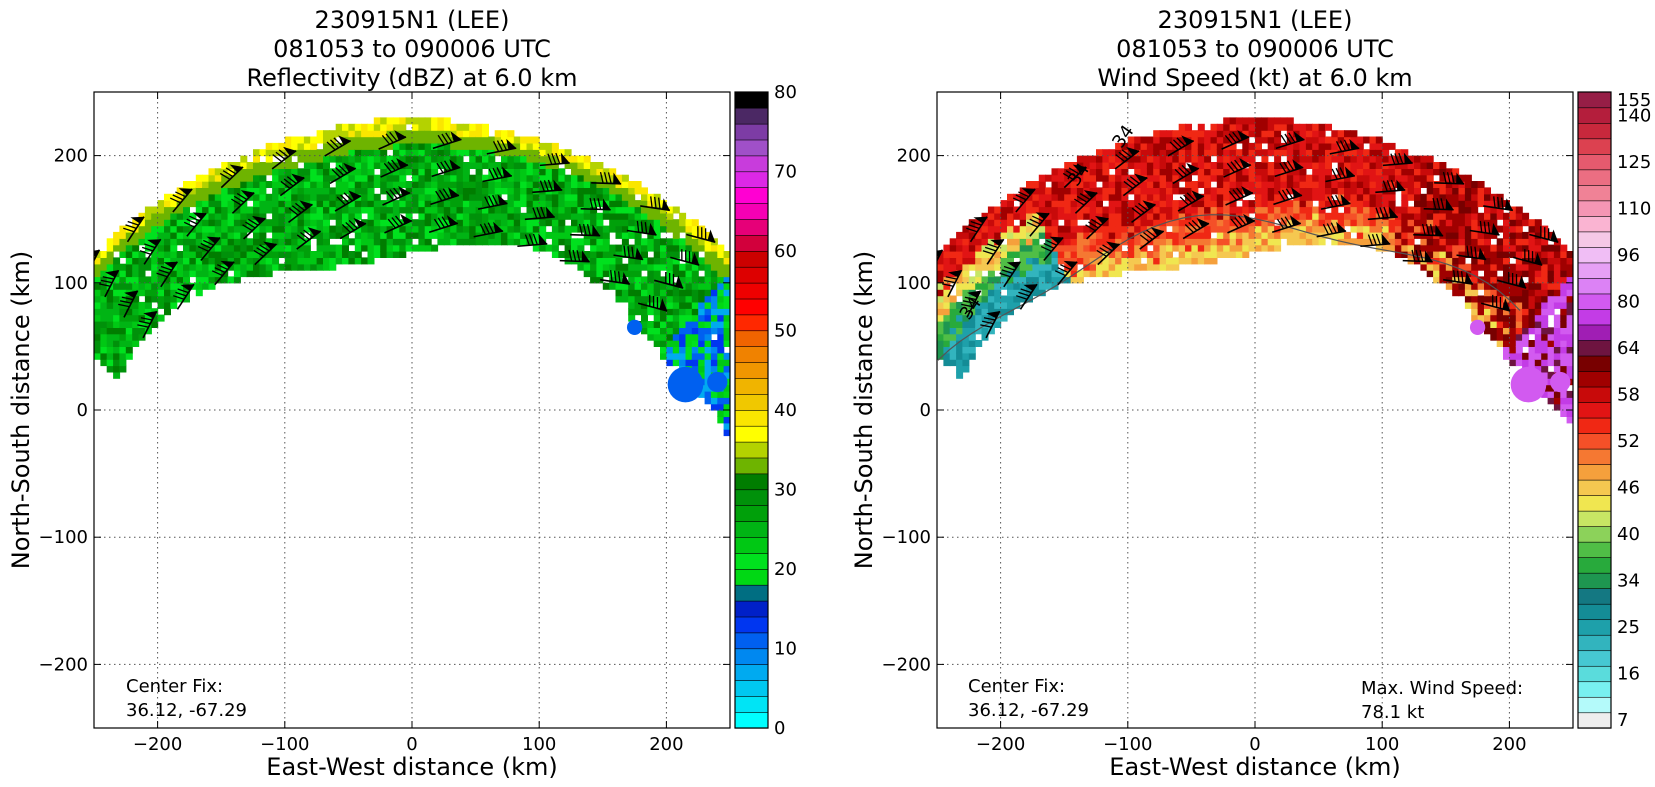 The width and height of the screenshot is (1655, 787). What do you see at coordinates (914, 156) in the screenshot?
I see `wind-ytick-label: 200` at bounding box center [914, 156].